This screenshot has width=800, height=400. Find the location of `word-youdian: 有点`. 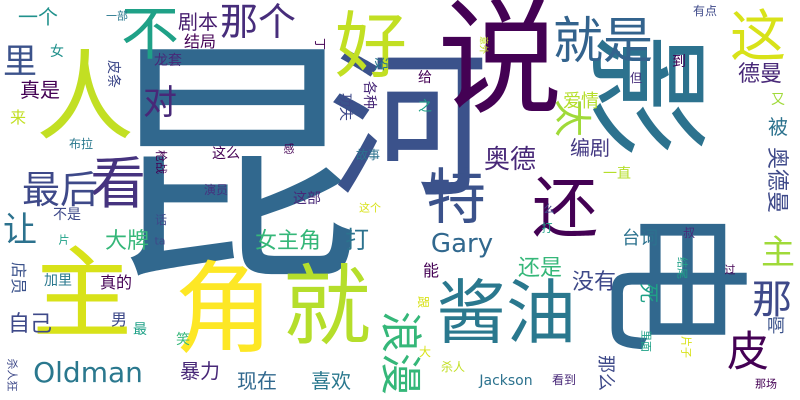

word-youdian: 有点 is located at coordinates (705, 11).